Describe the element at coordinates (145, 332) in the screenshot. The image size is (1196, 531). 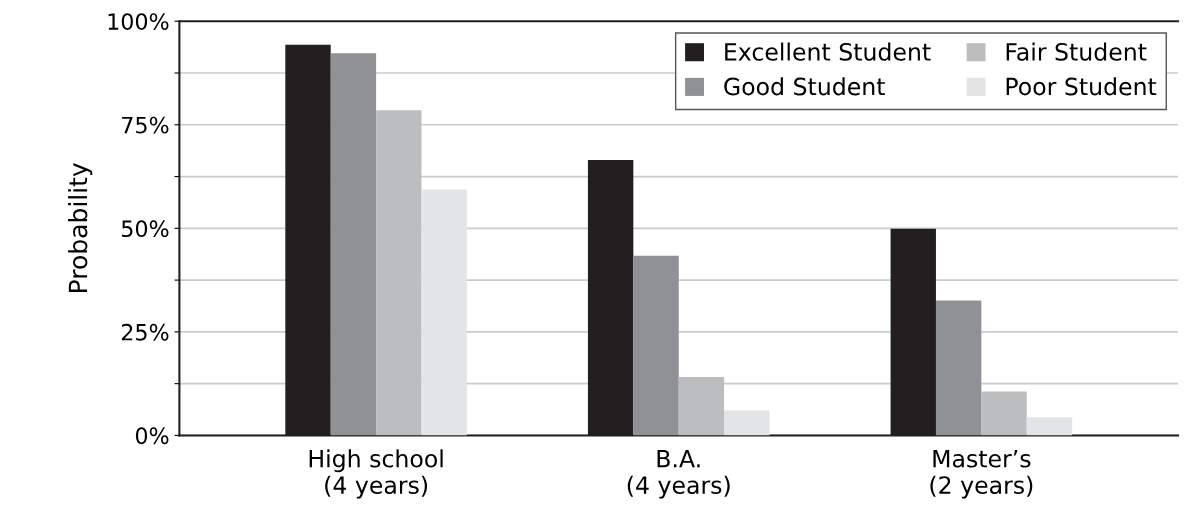
I see `y-tick-label: 25%` at that location.